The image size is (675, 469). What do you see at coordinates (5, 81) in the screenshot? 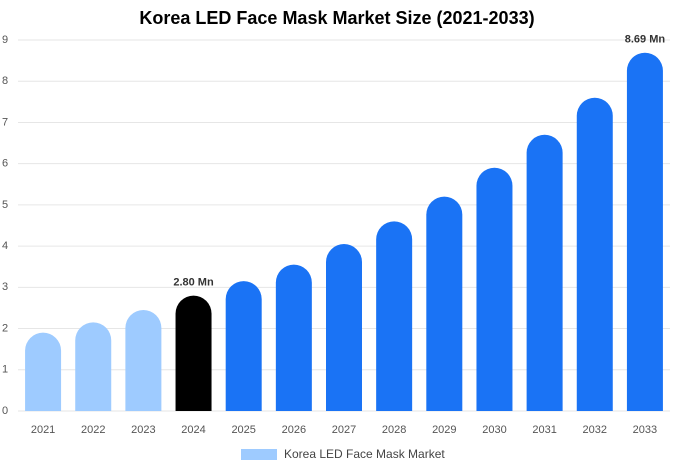
I see `y-tick-label: 8` at bounding box center [5, 81].